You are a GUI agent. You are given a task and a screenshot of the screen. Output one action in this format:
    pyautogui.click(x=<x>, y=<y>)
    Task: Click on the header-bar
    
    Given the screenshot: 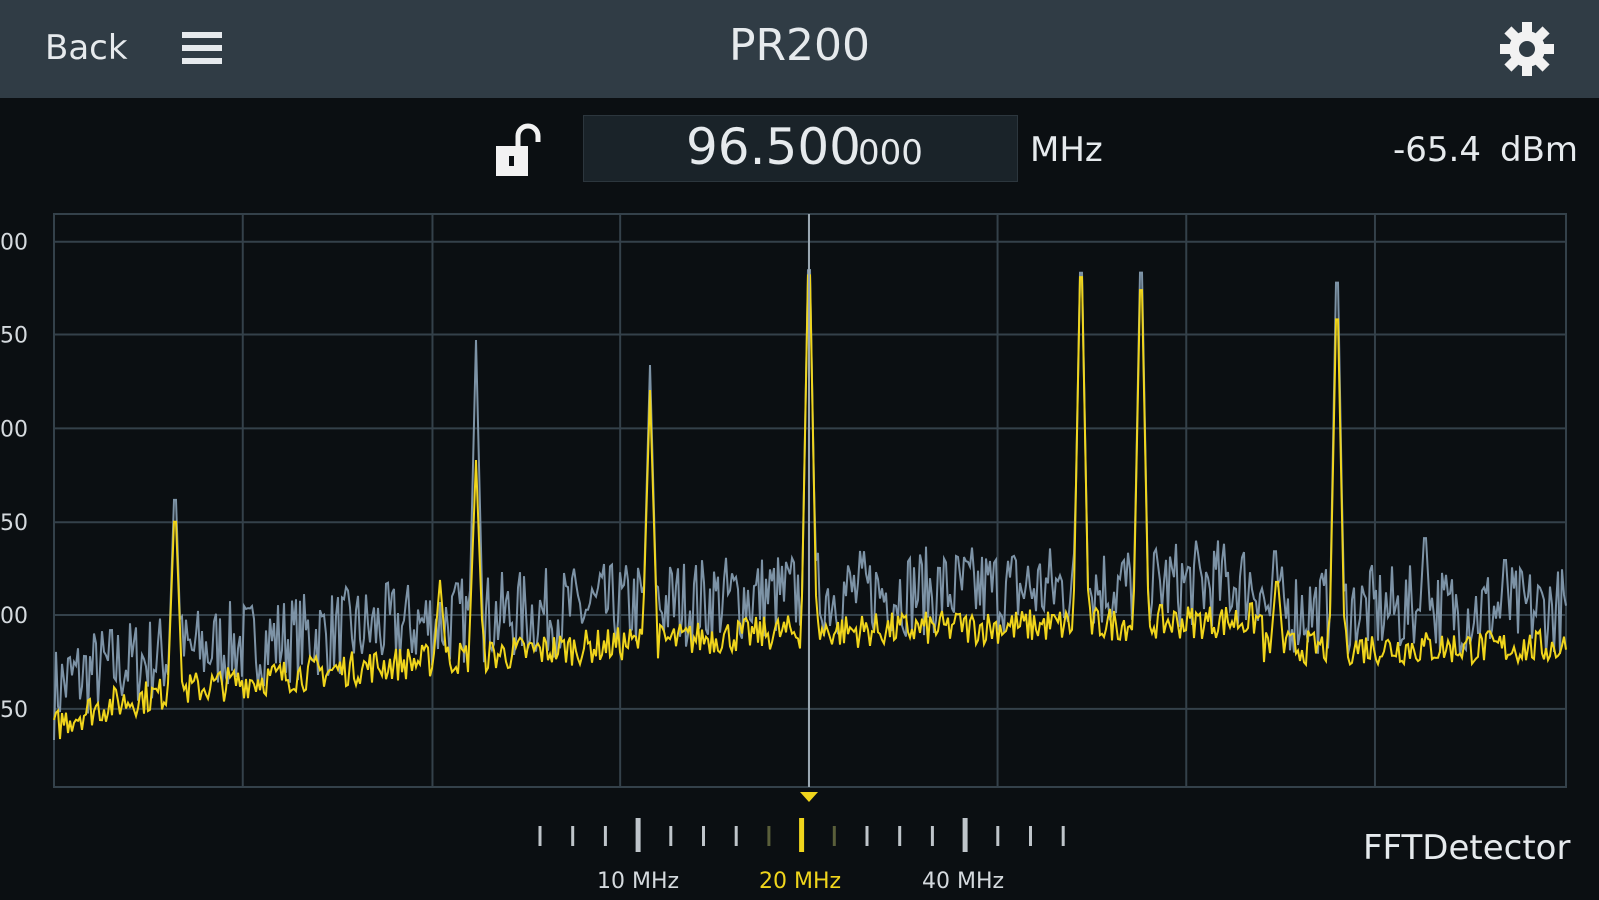 What is the action you would take?
    pyautogui.click(x=799, y=49)
    